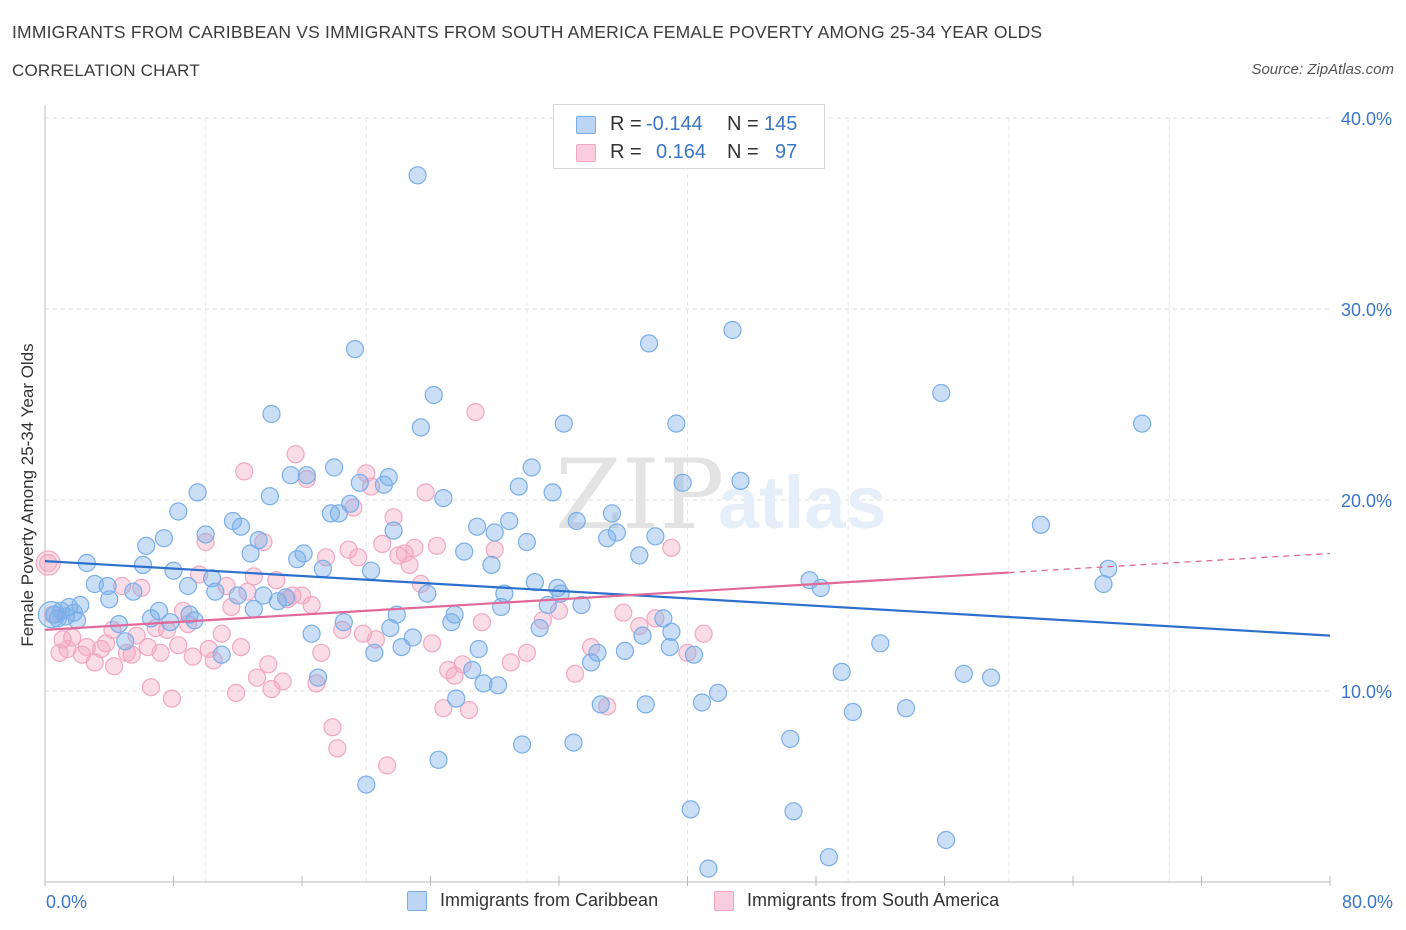  Describe the element at coordinates (549, 900) in the screenshot. I see `caribbean-legend-label: Immigrants from Caribbean` at that location.